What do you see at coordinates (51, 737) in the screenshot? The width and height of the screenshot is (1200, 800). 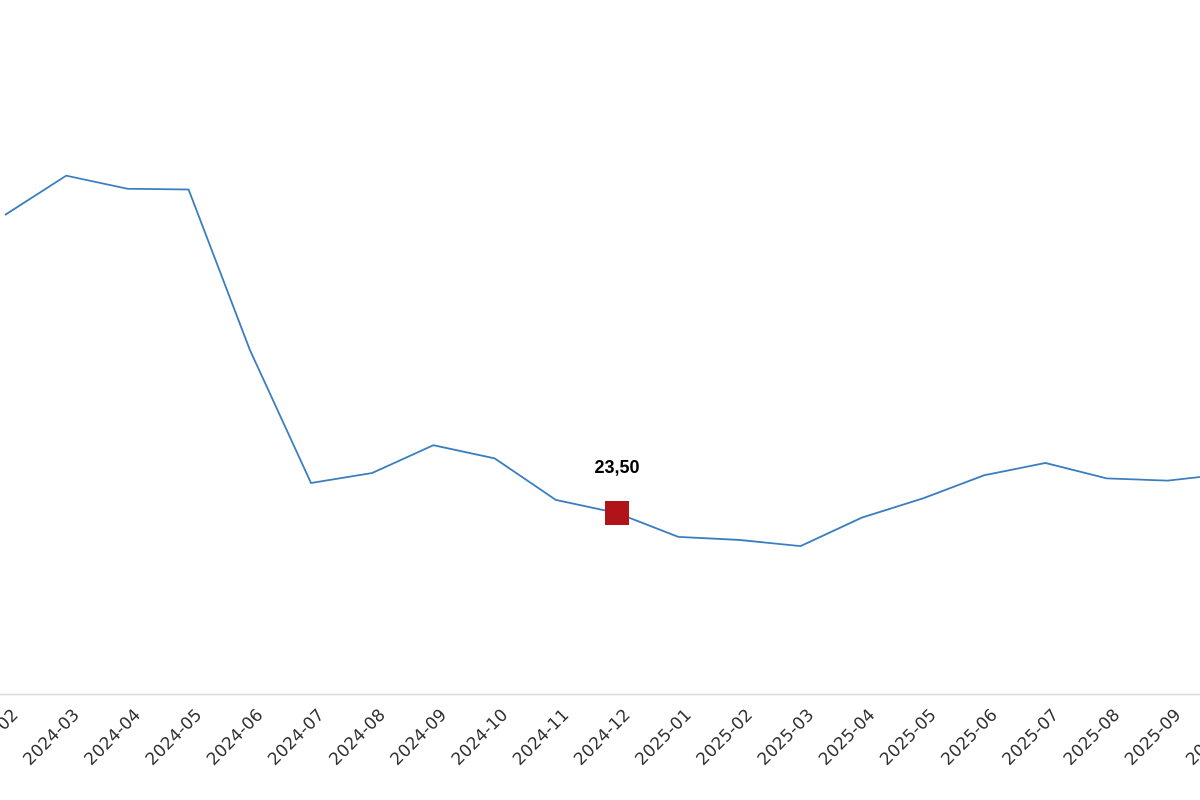 I see `x-tick-label: 2024-03` at bounding box center [51, 737].